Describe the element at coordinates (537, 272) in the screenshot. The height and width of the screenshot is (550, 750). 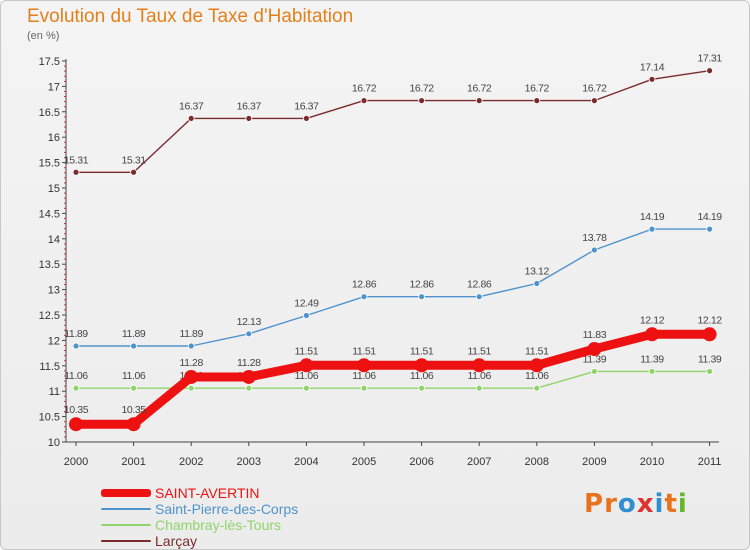
I see `data-label-saint-pierre-des-corps: 13.12` at that location.